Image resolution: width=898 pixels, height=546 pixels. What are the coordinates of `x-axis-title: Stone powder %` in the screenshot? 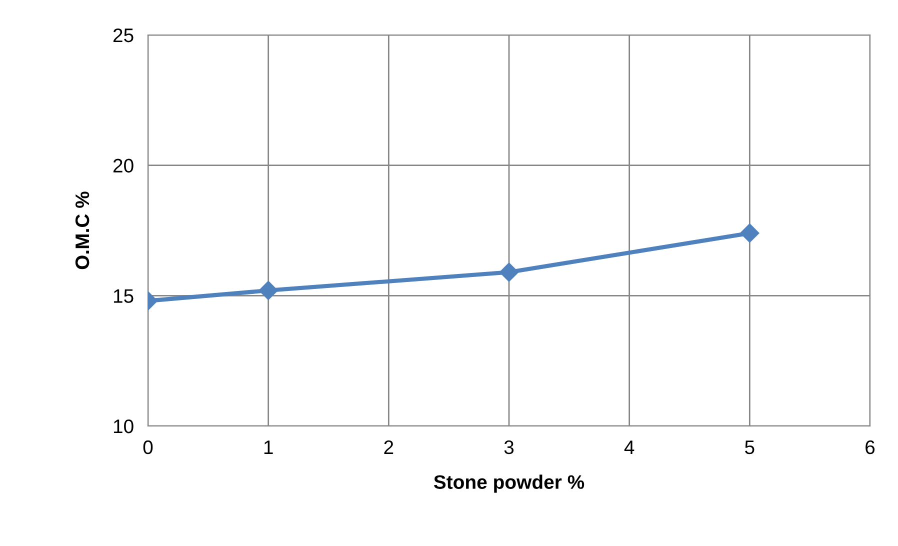 It's located at (509, 483).